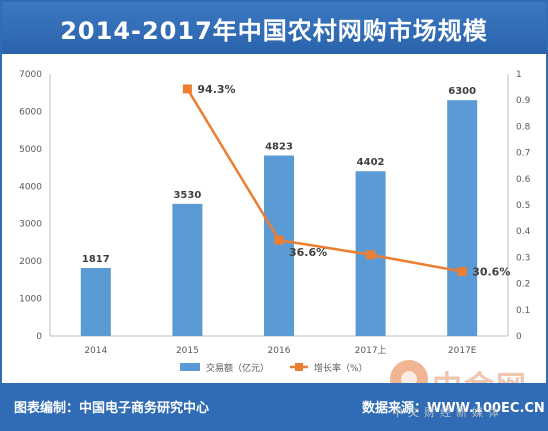 Image resolution: width=548 pixels, height=431 pixels. What do you see at coordinates (30, 75) in the screenshot?
I see `y-left-tick-label: 7000` at bounding box center [30, 75].